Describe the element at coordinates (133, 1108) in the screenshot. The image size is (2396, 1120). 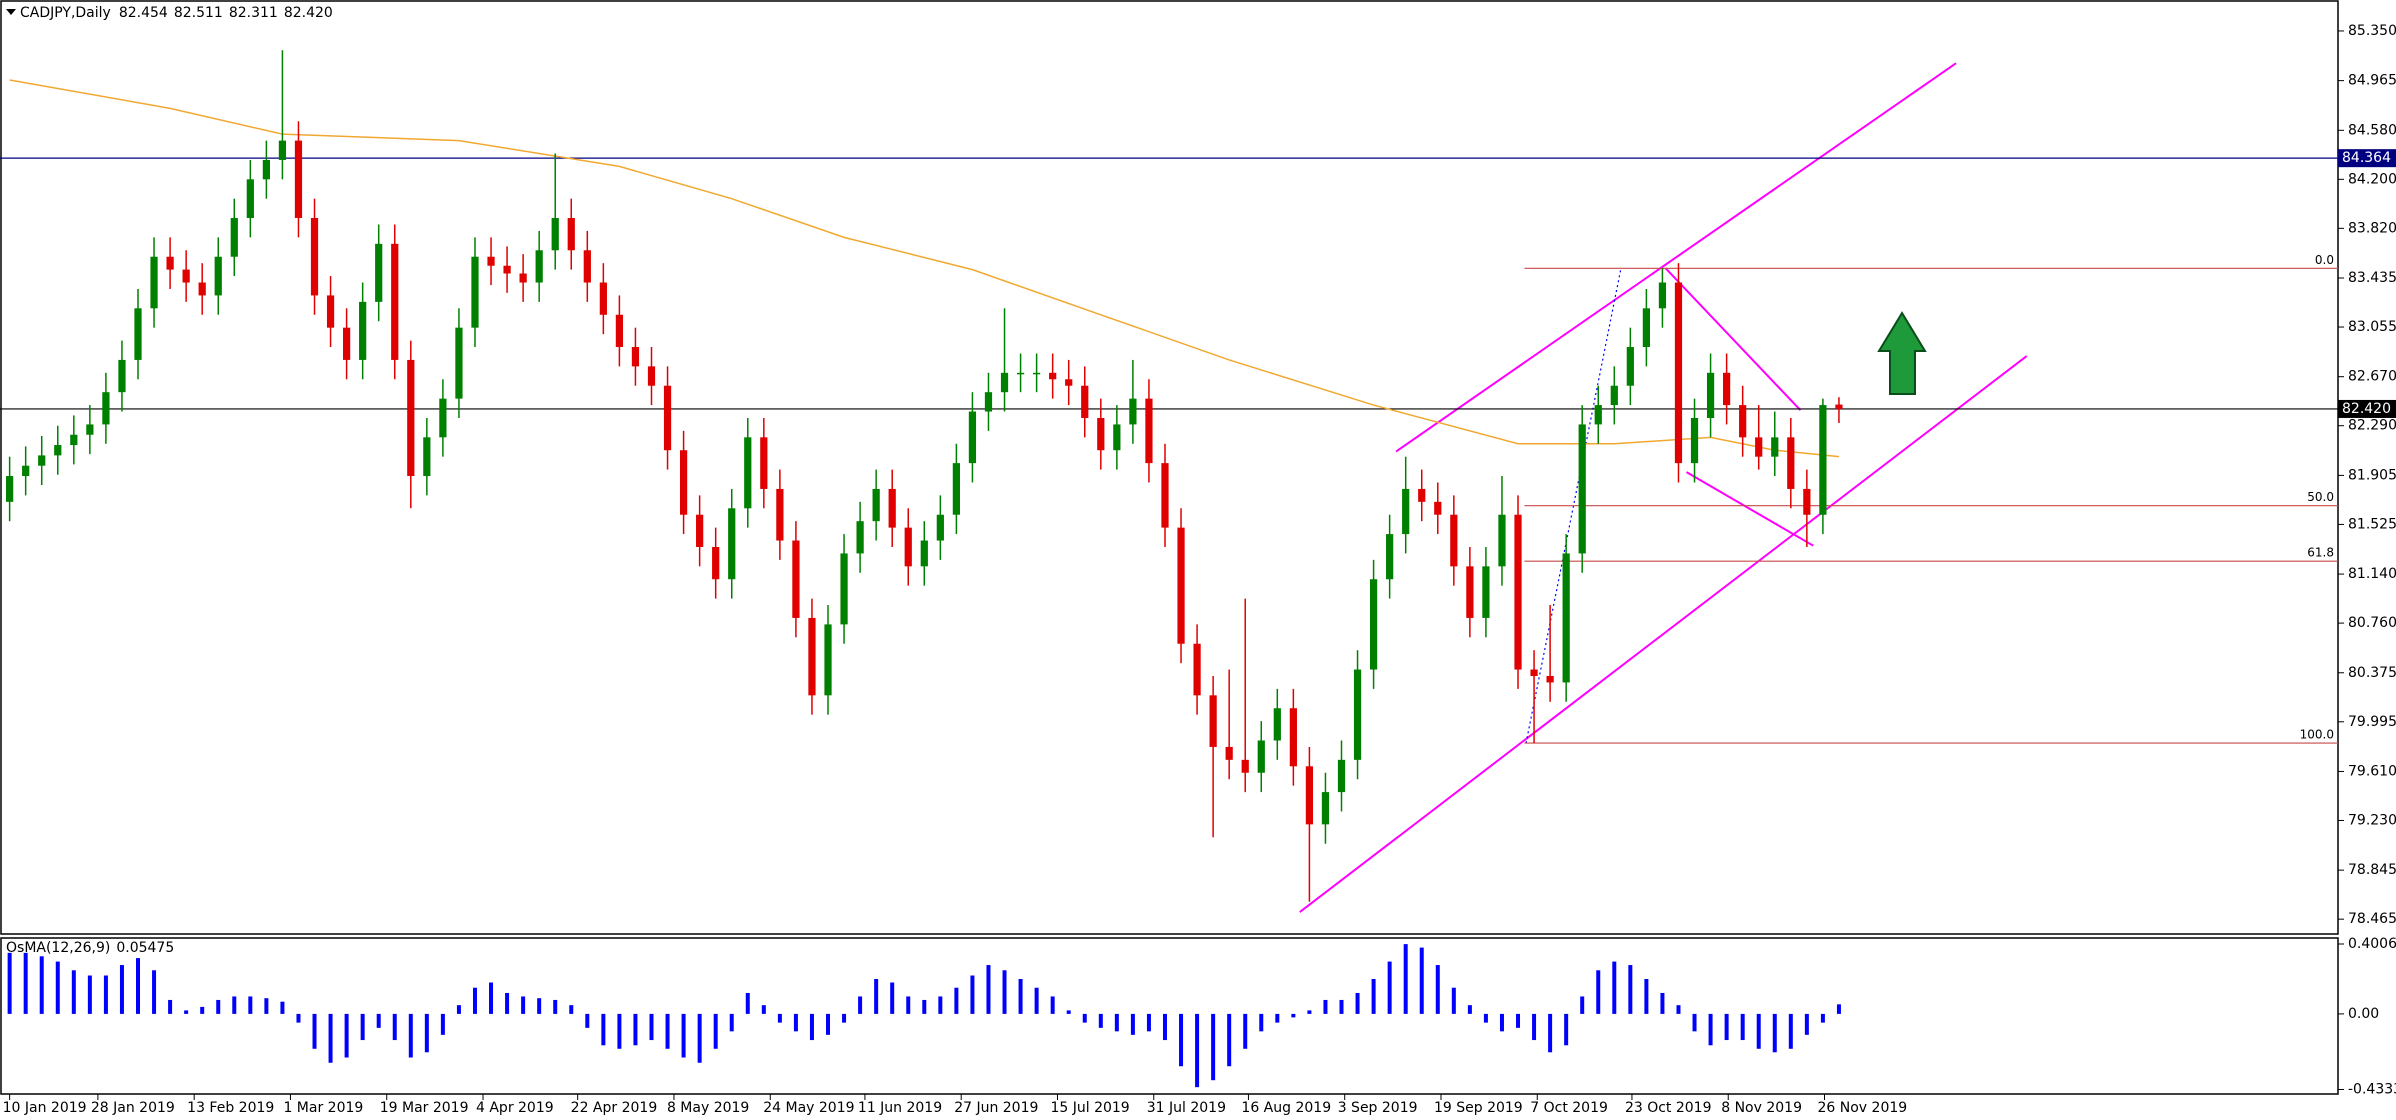
I see `x-tick-label: 28 Jan 2019` at that location.